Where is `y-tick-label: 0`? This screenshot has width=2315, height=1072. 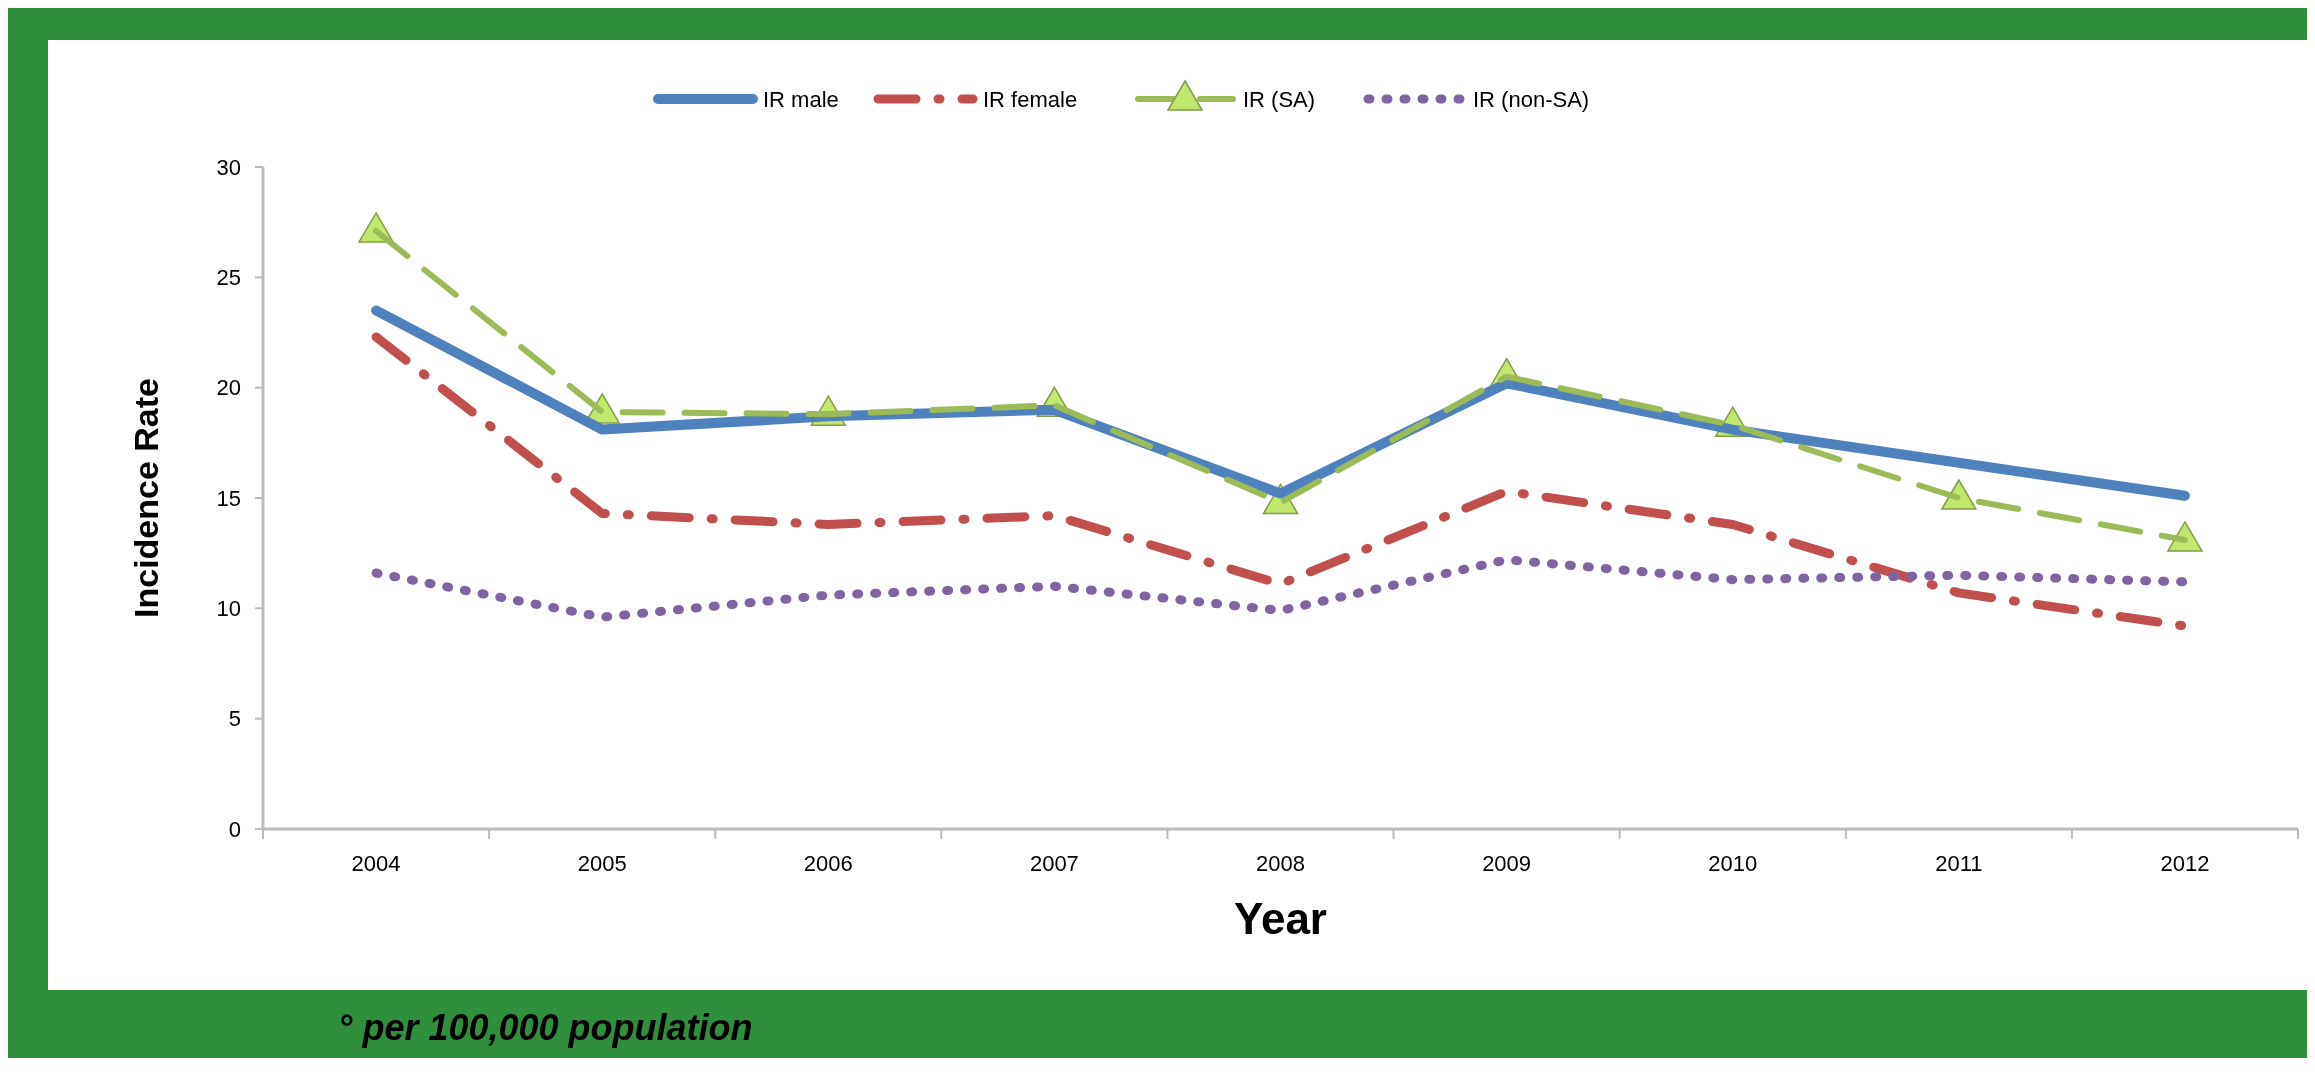
y-tick-label: 0 is located at coordinates (234, 829).